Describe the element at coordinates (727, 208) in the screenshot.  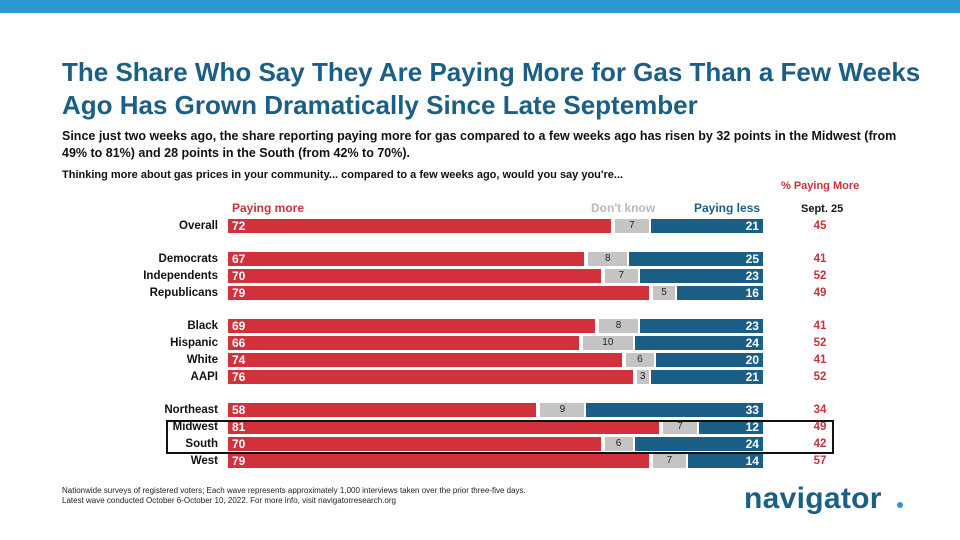
I see `legend-paying-less: Paying less` at that location.